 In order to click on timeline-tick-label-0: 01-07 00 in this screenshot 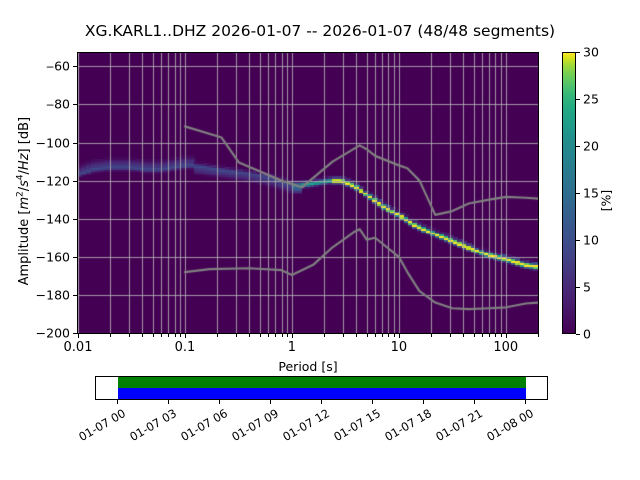, I will do `click(102, 425)`.